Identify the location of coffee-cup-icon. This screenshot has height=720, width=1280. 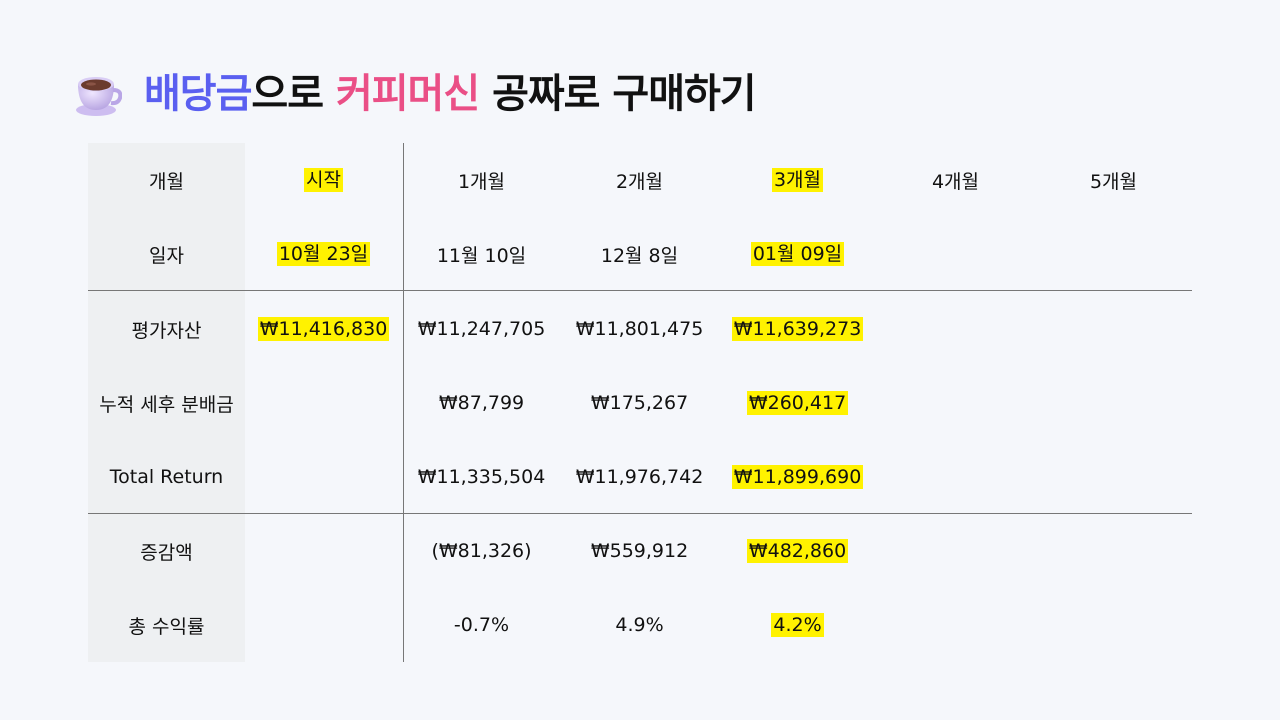
(99, 96).